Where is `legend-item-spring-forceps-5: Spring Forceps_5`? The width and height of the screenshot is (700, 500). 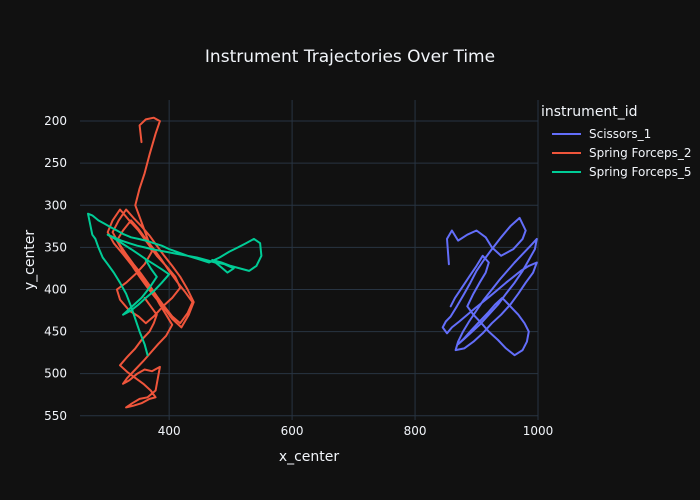
legend-item-spring-forceps-5: Spring Forceps_5 is located at coordinates (622, 172).